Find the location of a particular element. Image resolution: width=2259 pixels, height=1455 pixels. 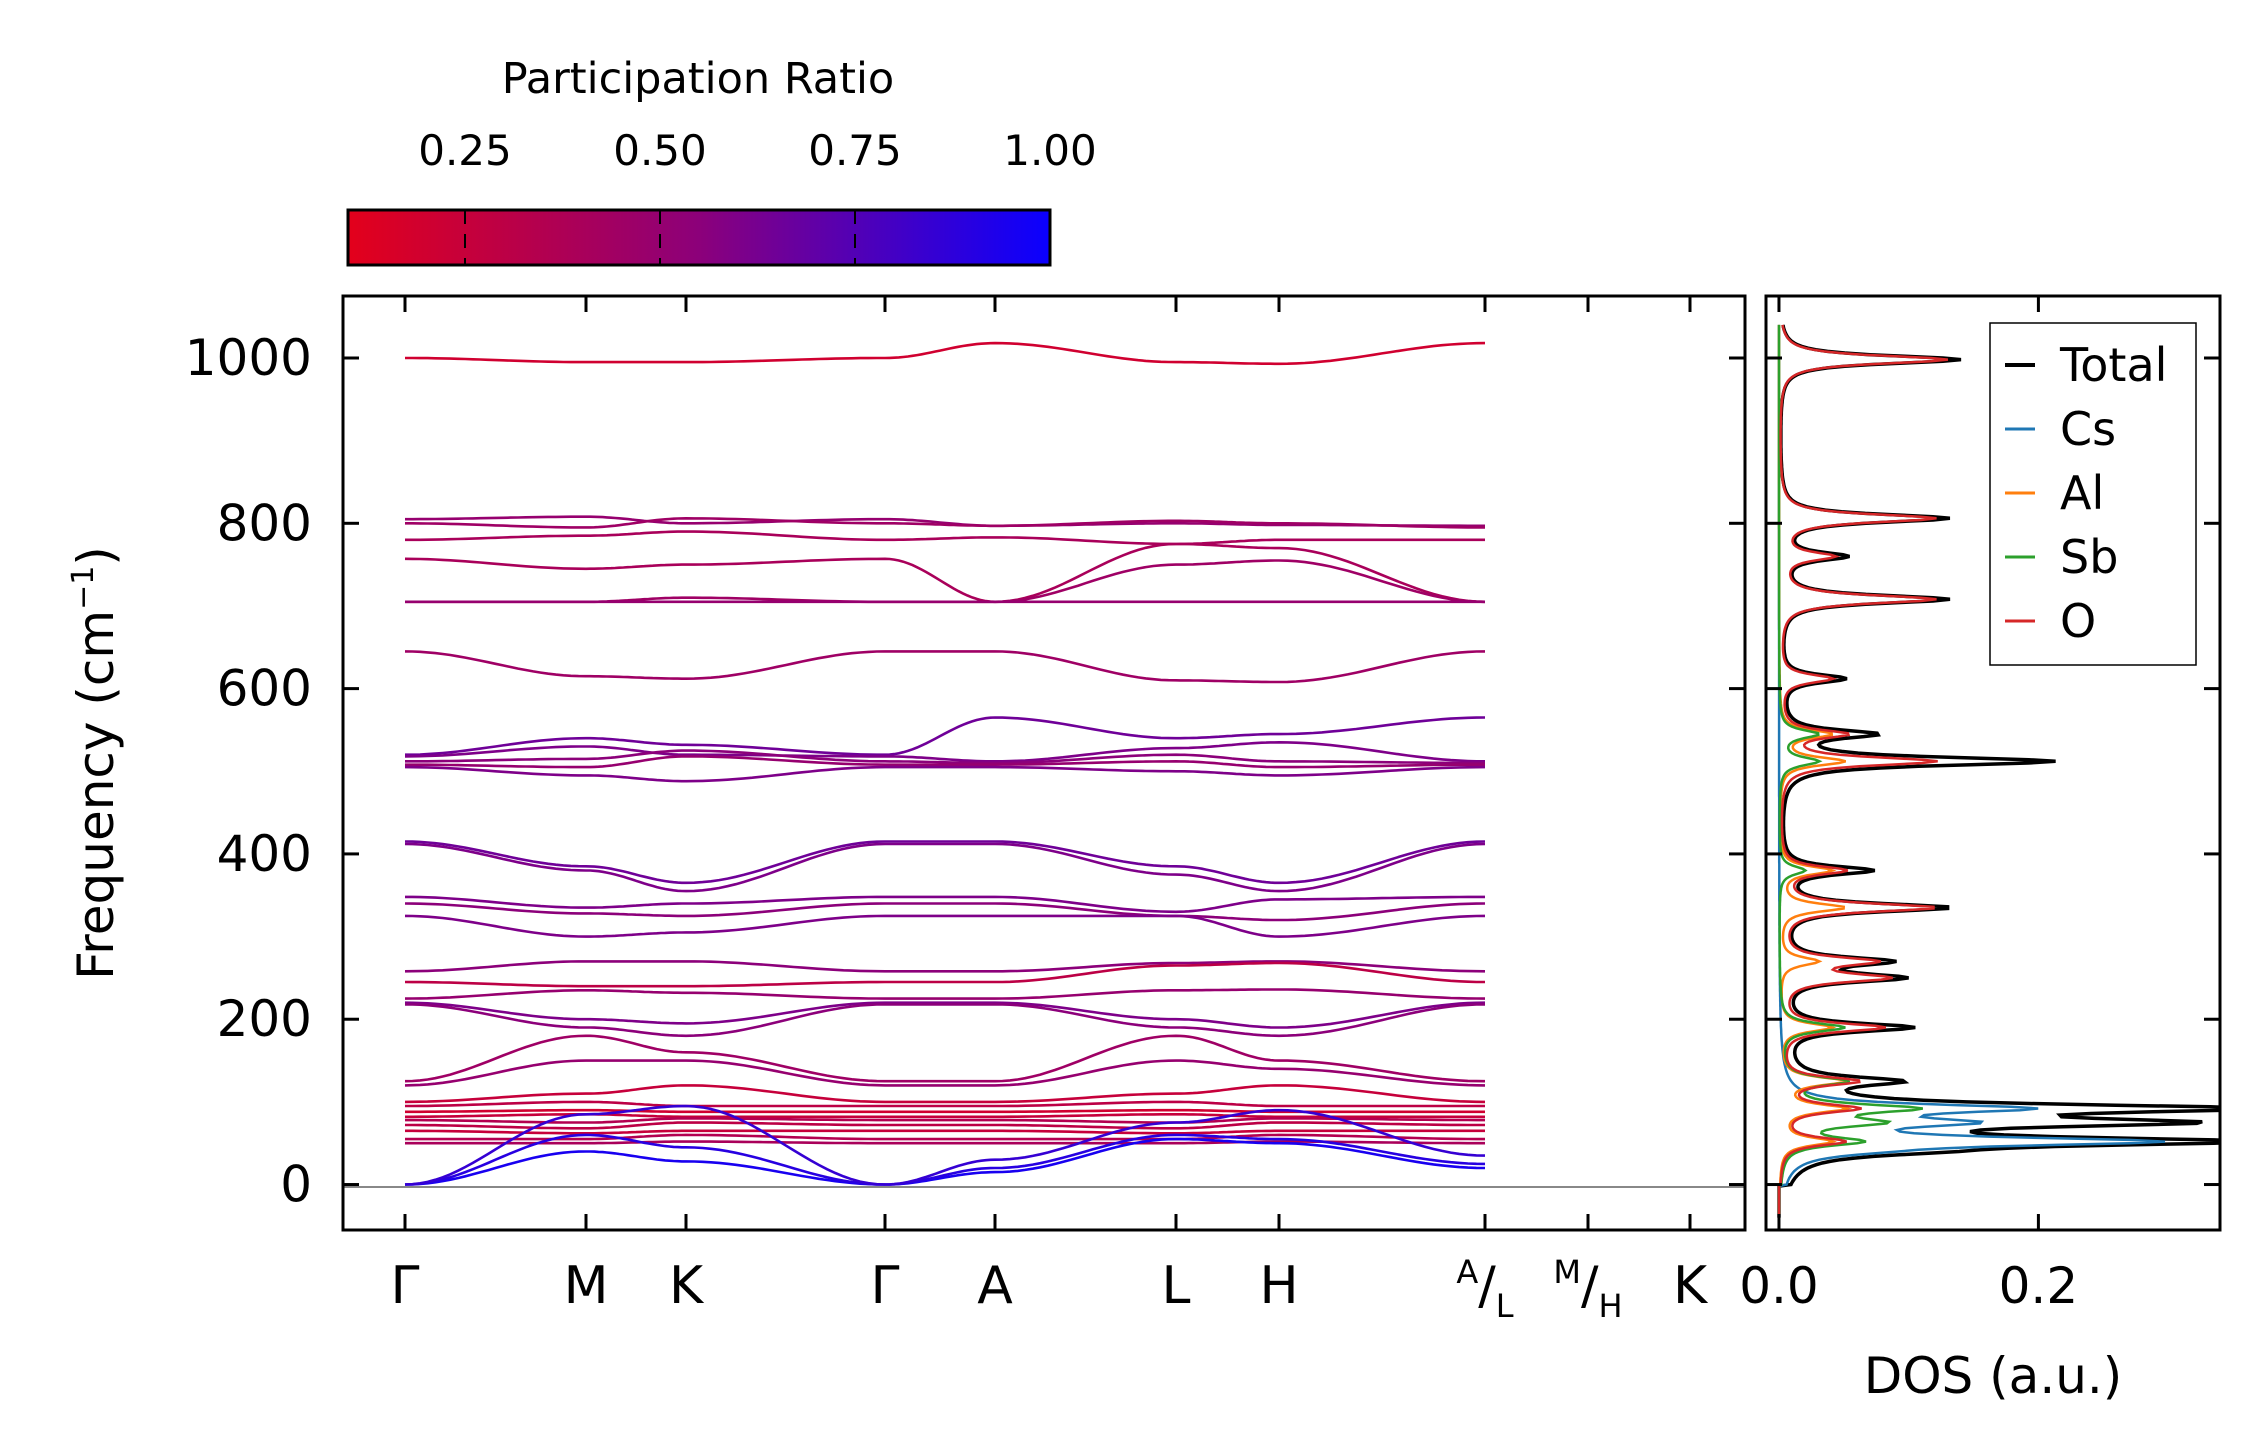

y-tick: 0 is located at coordinates (1012, 1185).